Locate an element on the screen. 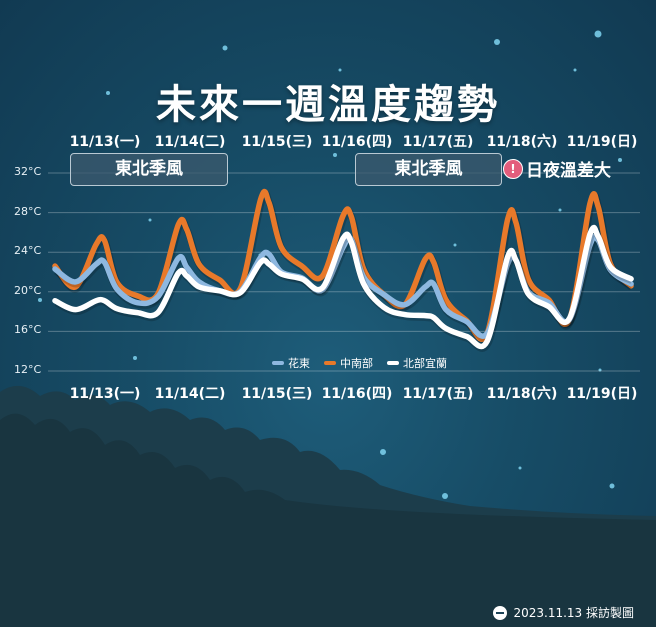  exclamation-icon: ! is located at coordinates (513, 168).